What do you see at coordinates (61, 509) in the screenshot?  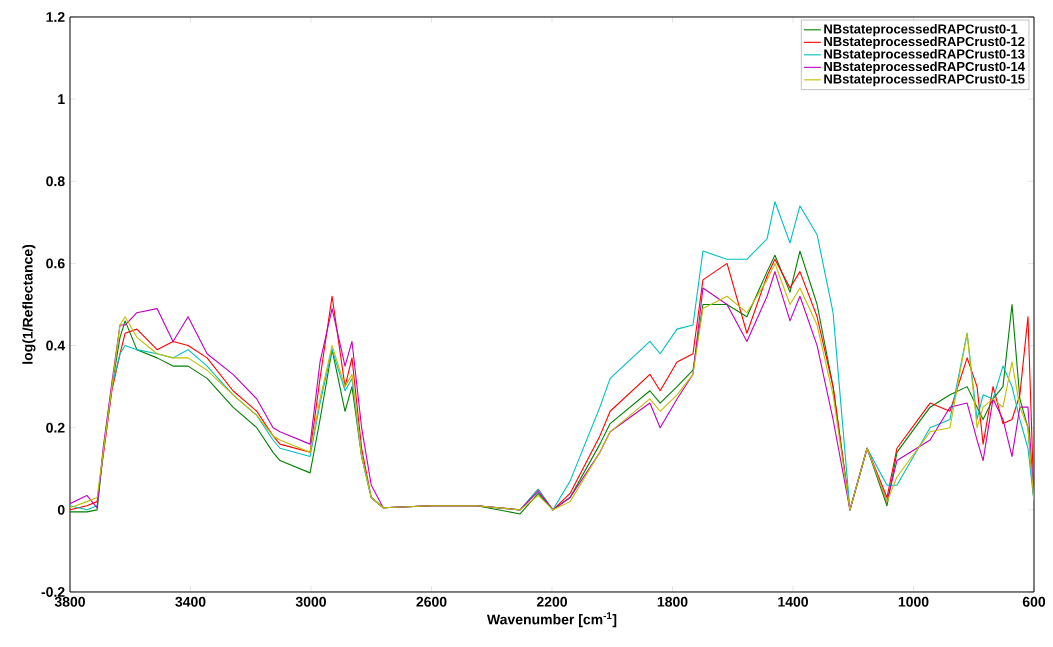 I see `y-tick-label: 0` at bounding box center [61, 509].